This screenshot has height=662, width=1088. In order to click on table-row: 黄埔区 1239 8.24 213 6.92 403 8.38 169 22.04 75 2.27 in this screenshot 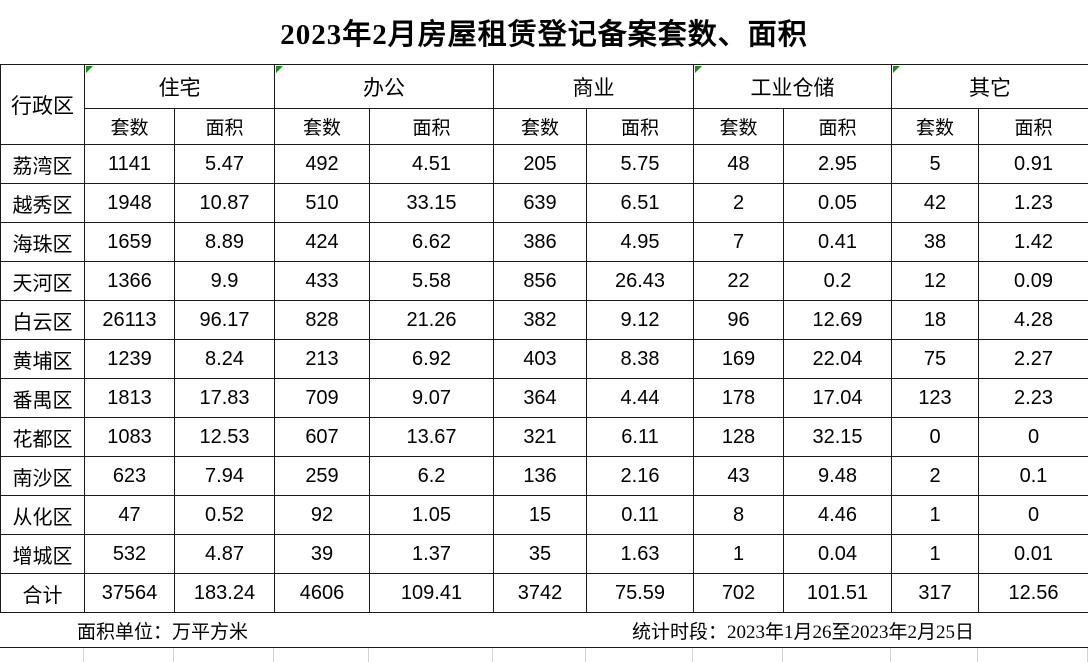, I will do `click(544, 359)`.